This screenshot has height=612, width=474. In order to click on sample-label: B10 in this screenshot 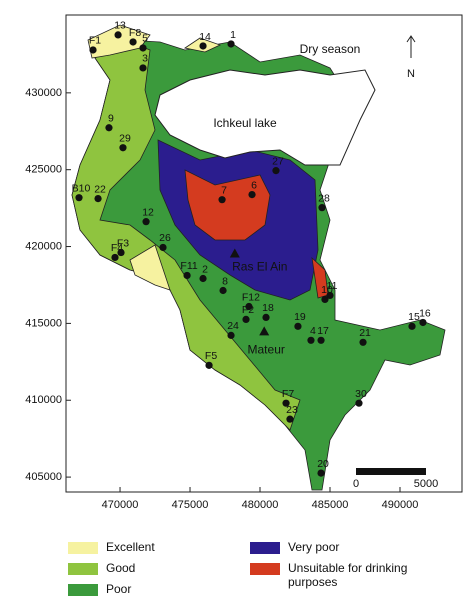, I will do `click(81, 188)`.